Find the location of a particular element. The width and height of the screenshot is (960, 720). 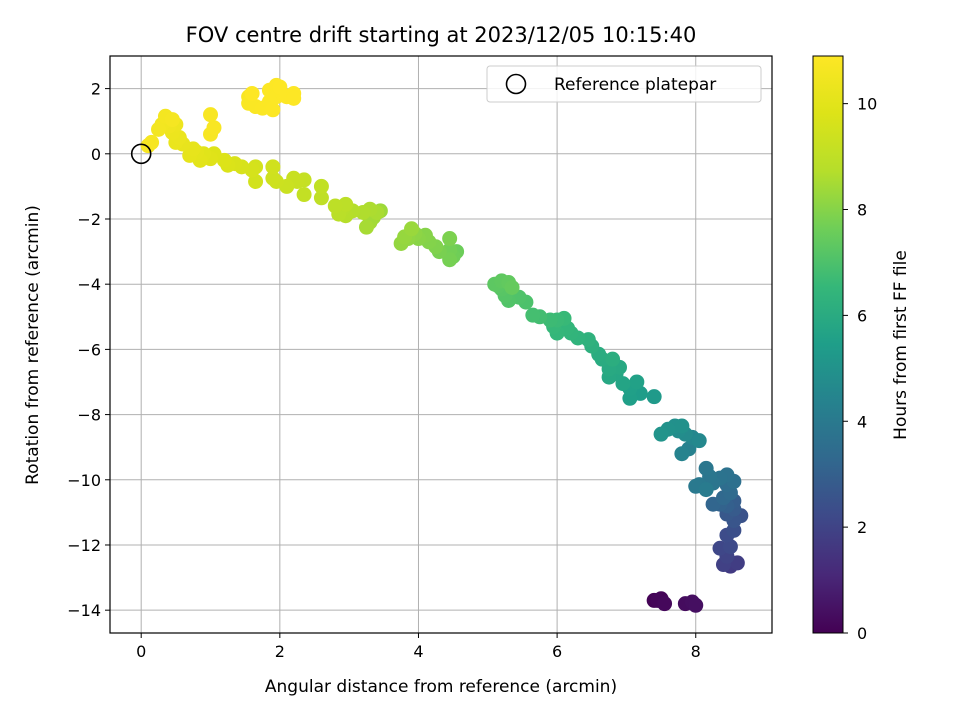

x-axis-label: Angular distance from reference (arcmin) is located at coordinates (441, 687).